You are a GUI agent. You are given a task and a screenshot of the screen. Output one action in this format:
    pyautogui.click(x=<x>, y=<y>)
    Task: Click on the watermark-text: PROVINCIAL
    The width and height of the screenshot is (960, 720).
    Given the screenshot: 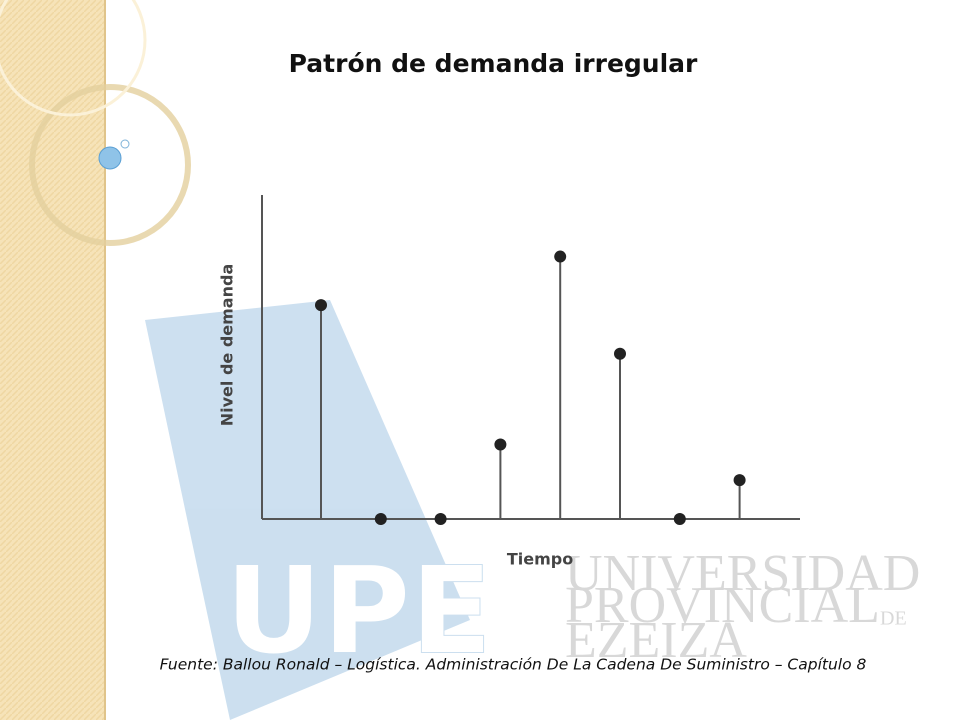 What is the action you would take?
    pyautogui.click(x=722, y=605)
    